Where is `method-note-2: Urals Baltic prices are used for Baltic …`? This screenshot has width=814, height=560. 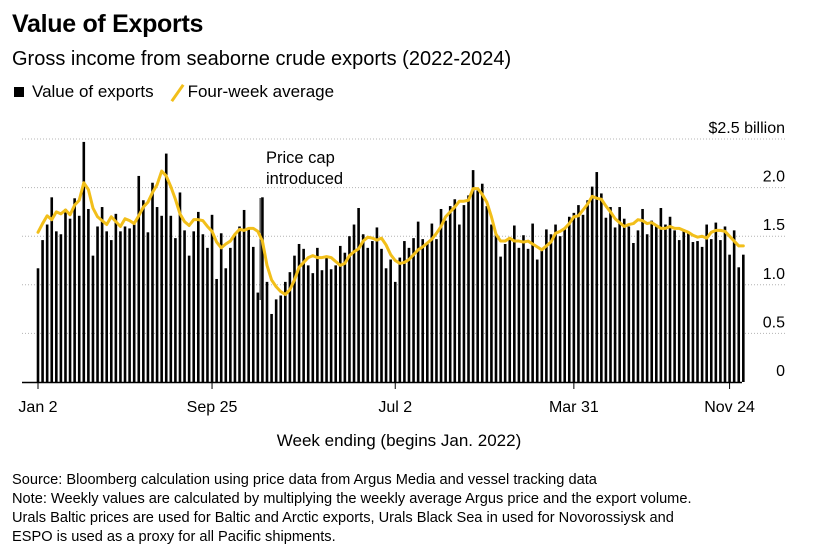 method-note-2: Urals Baltic prices are used for Baltic … is located at coordinates (343, 518).